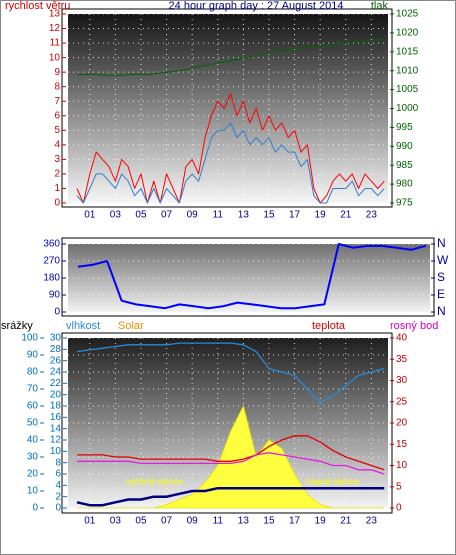  I want to click on area, so click(231, 456).